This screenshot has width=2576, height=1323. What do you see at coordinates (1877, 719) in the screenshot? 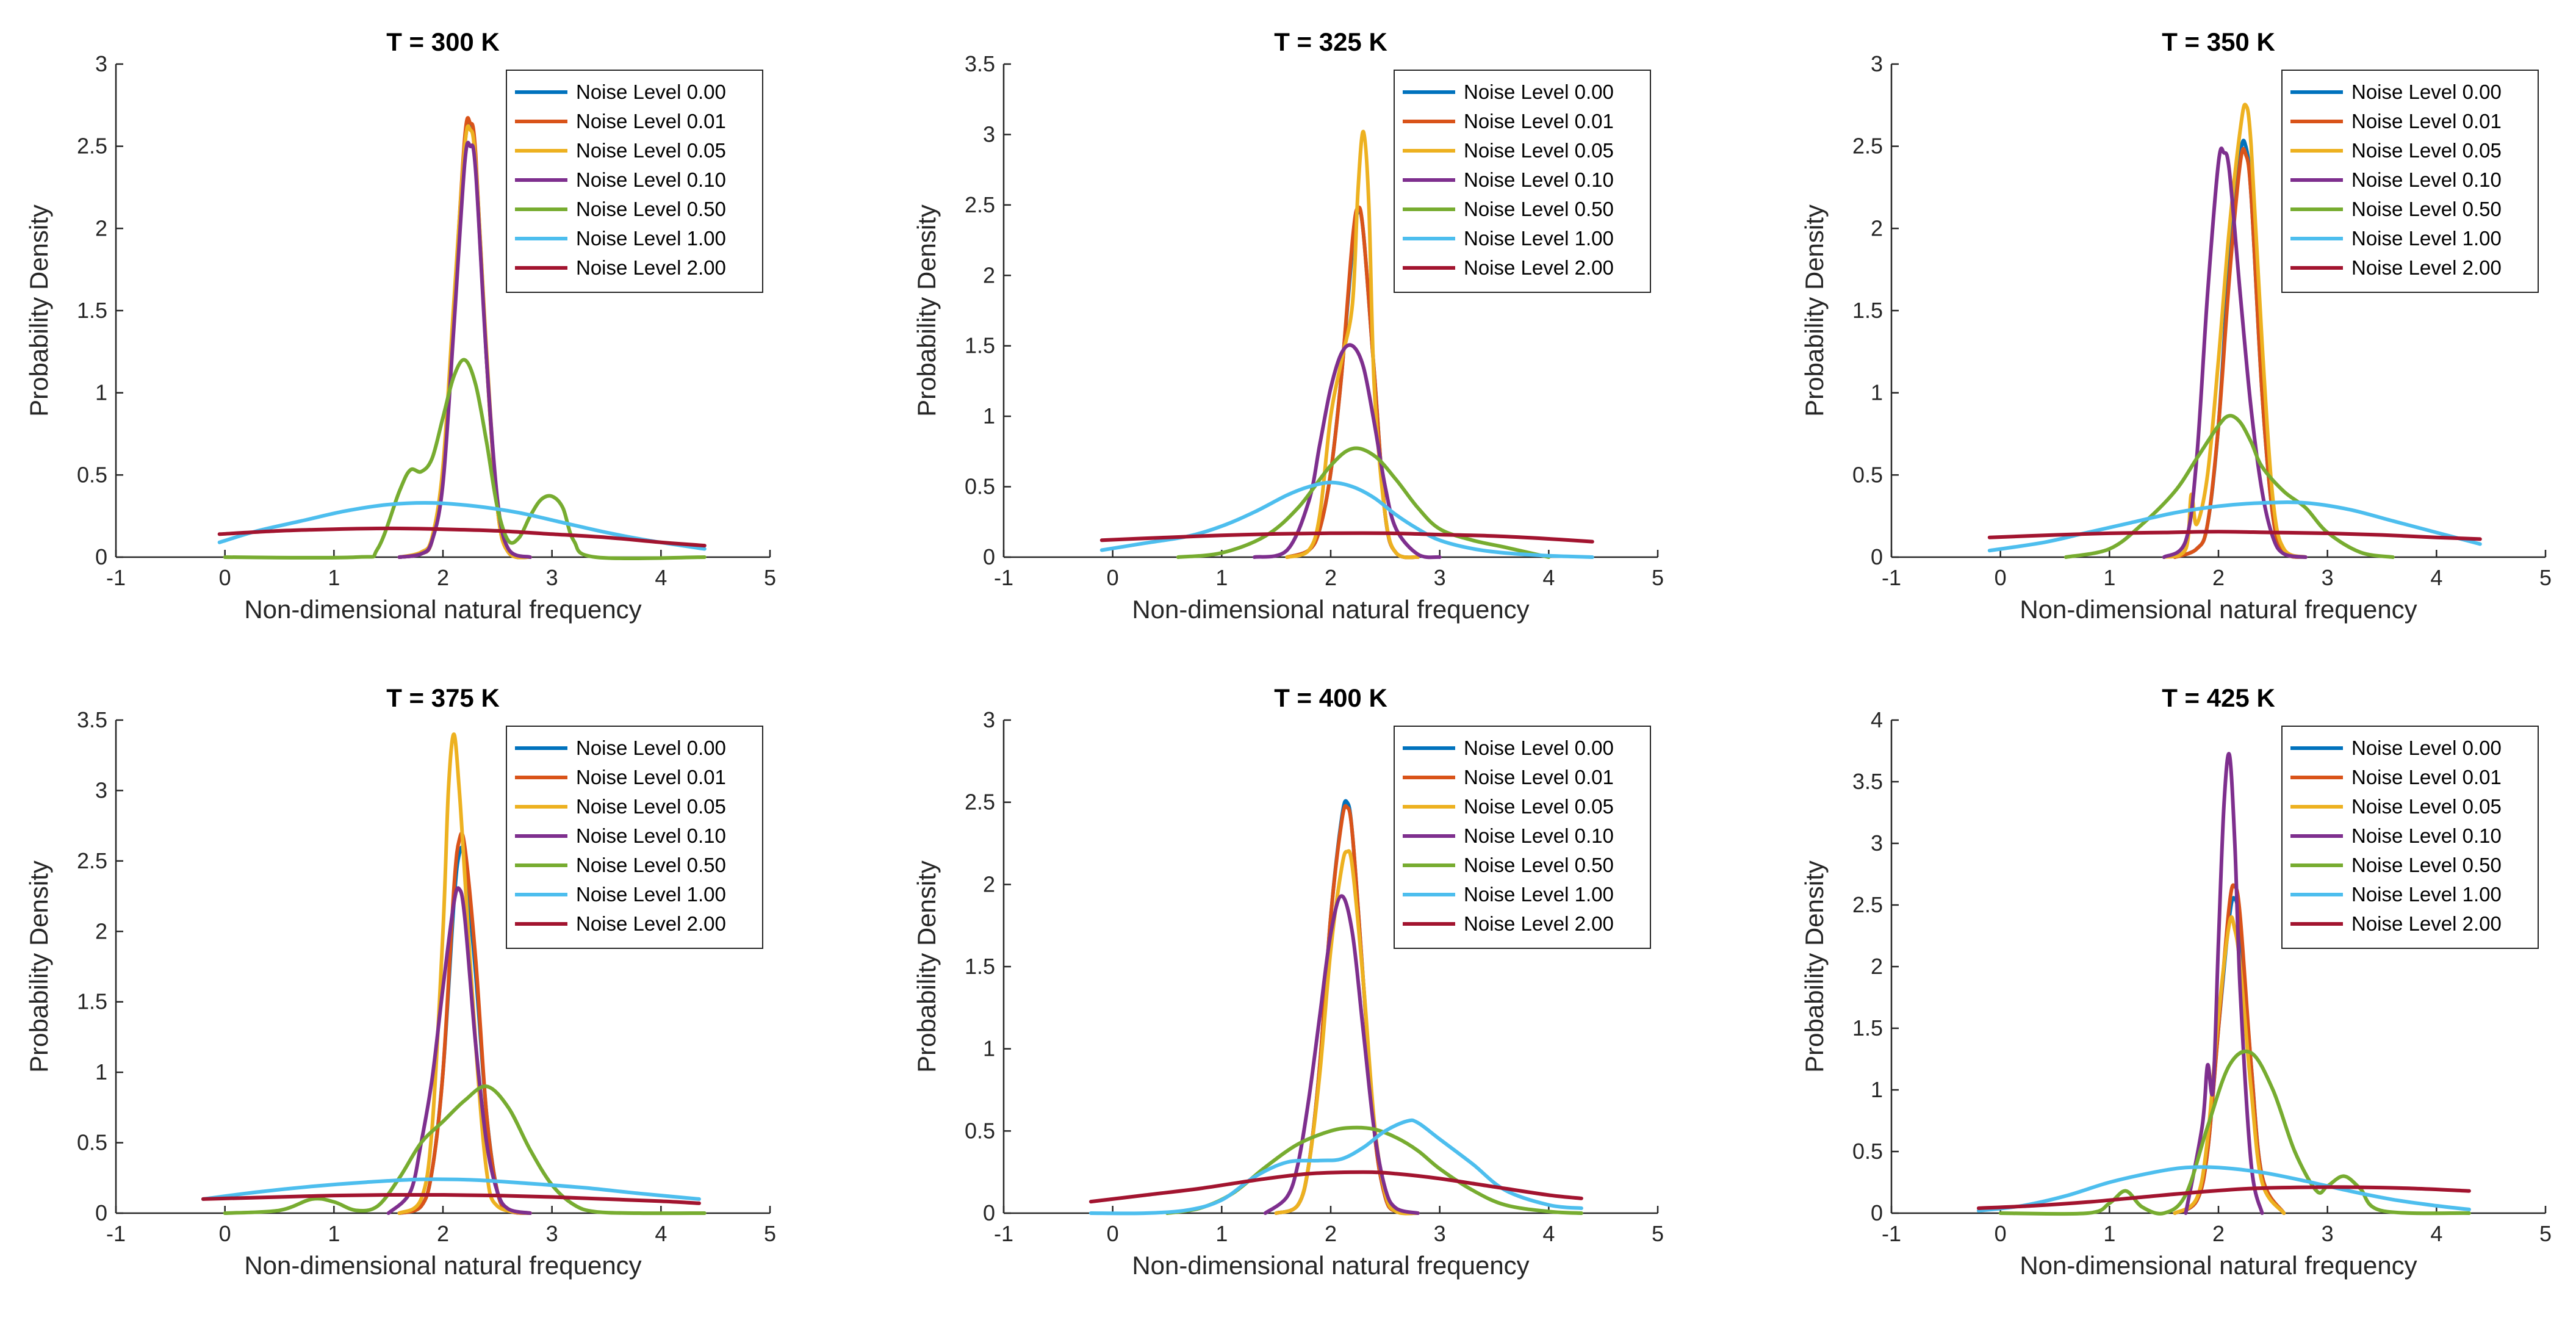
I see `y-tick-label: 4` at bounding box center [1877, 719].